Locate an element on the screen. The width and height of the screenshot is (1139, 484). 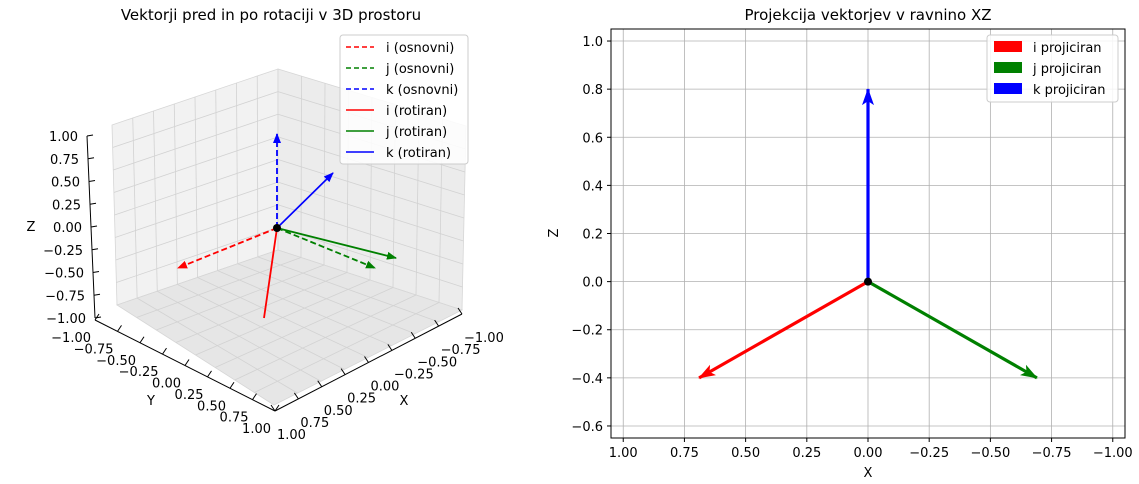
legend-3d-label: j (osnovni) is located at coordinates (419, 69).